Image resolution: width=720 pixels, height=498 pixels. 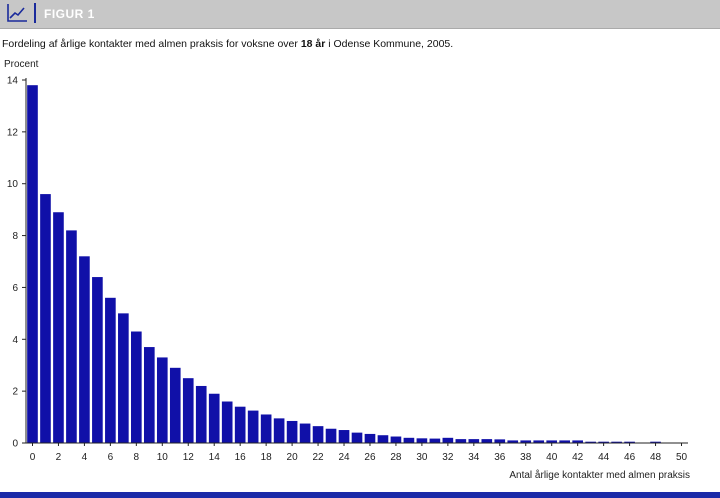 What do you see at coordinates (15, 392) in the screenshot?
I see `y-tick-label-2: 2` at bounding box center [15, 392].